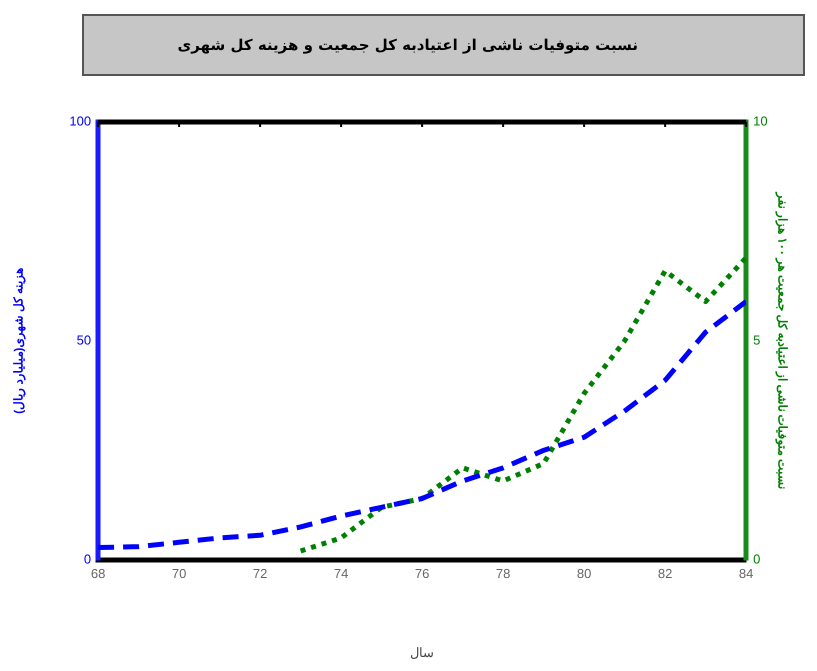  What do you see at coordinates (19, 341) in the screenshot?
I see `y-axis-title: هزینه کل شهری(میلیارد ریال)` at bounding box center [19, 341].